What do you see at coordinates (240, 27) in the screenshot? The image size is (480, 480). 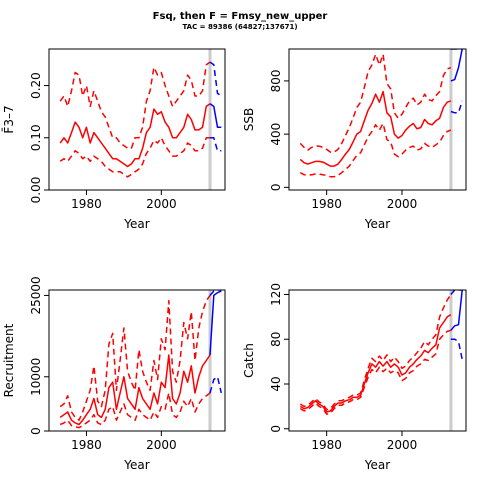 I see `sub-title: TAC = 89386 (64827;137671)` at bounding box center [240, 27].